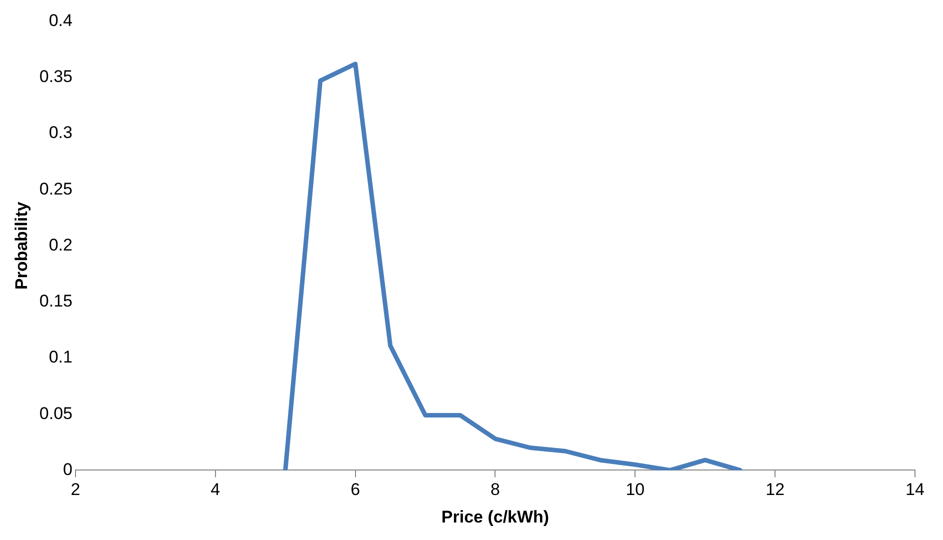  Describe the element at coordinates (495, 490) in the screenshot. I see `x-tick-label: 8` at that location.